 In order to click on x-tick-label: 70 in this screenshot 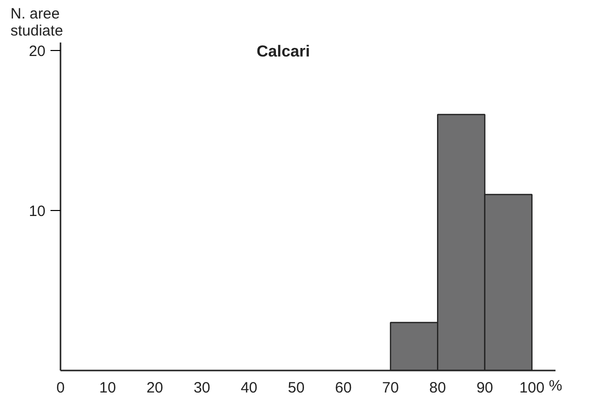, I will do `click(390, 388)`.